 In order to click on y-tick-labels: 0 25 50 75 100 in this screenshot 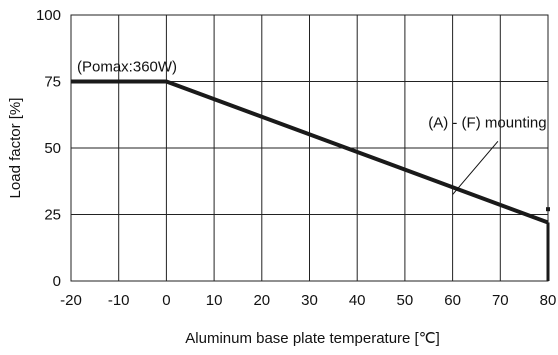, I will do `click(48, 148)`.